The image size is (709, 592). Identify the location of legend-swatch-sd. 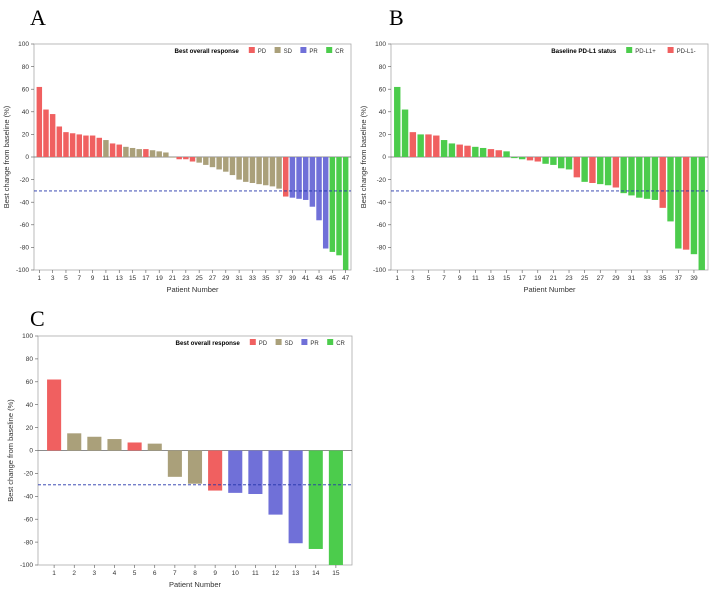
(277, 50).